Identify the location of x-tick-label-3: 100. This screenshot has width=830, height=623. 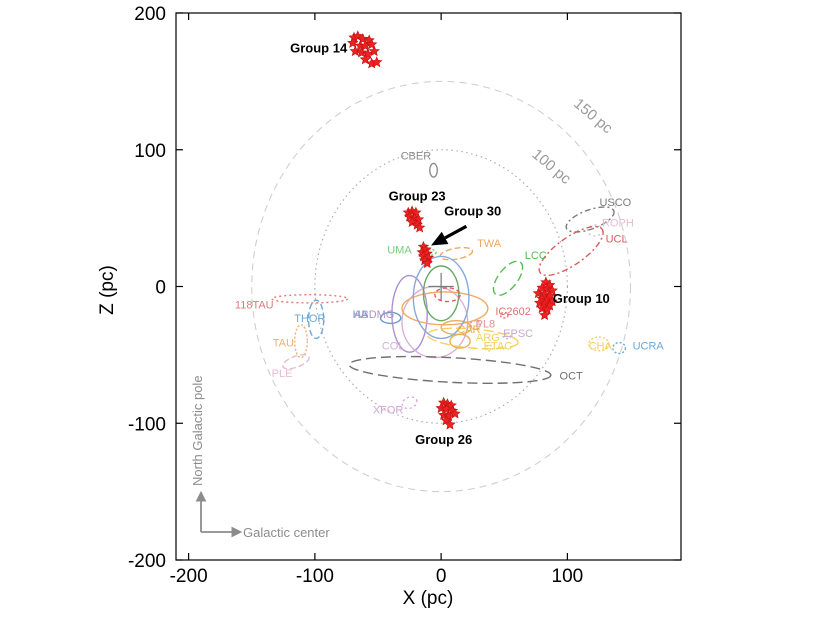
(568, 576).